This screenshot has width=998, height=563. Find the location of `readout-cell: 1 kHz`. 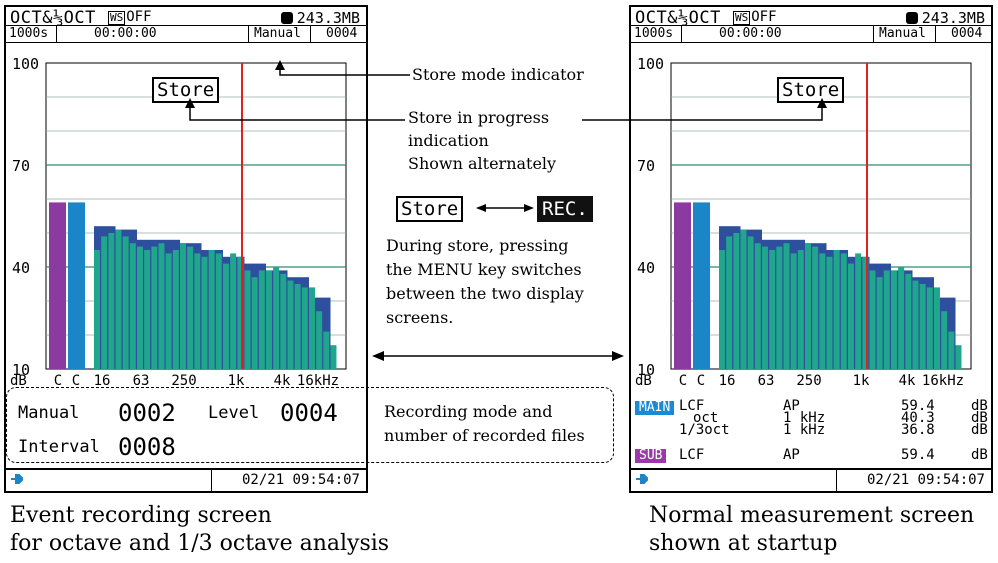

readout-cell: 1 kHz is located at coordinates (804, 418).